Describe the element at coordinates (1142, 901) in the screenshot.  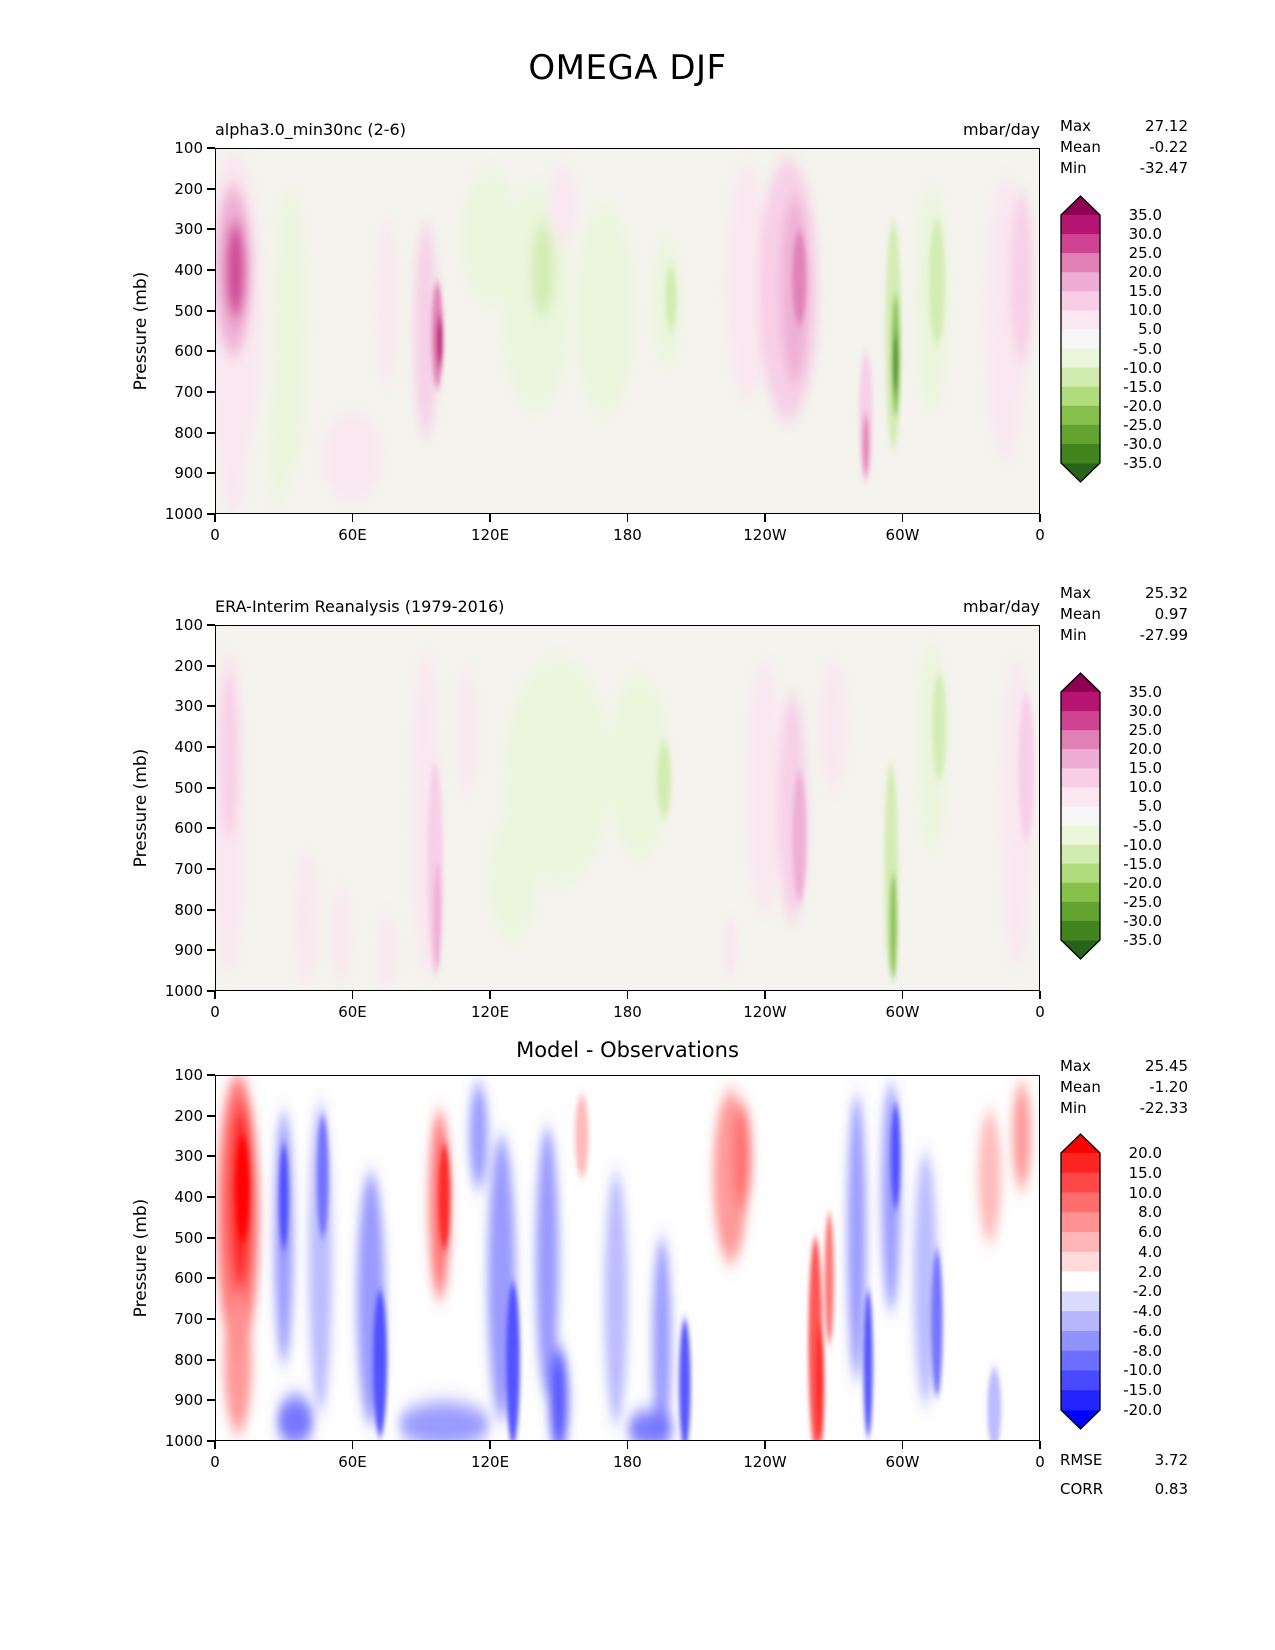
I see `colorbar-tick-label: -25.0` at that location.